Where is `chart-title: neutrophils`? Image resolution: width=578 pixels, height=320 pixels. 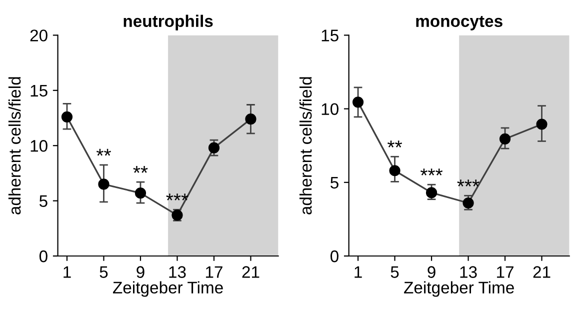
chart-title: neutrophils is located at coordinates (168, 22).